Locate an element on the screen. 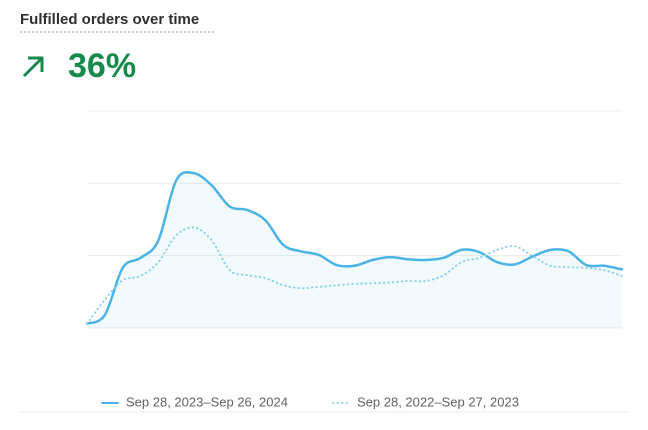  legend-label: Sep 28, 2023–Sep 26, 2024 is located at coordinates (207, 401).